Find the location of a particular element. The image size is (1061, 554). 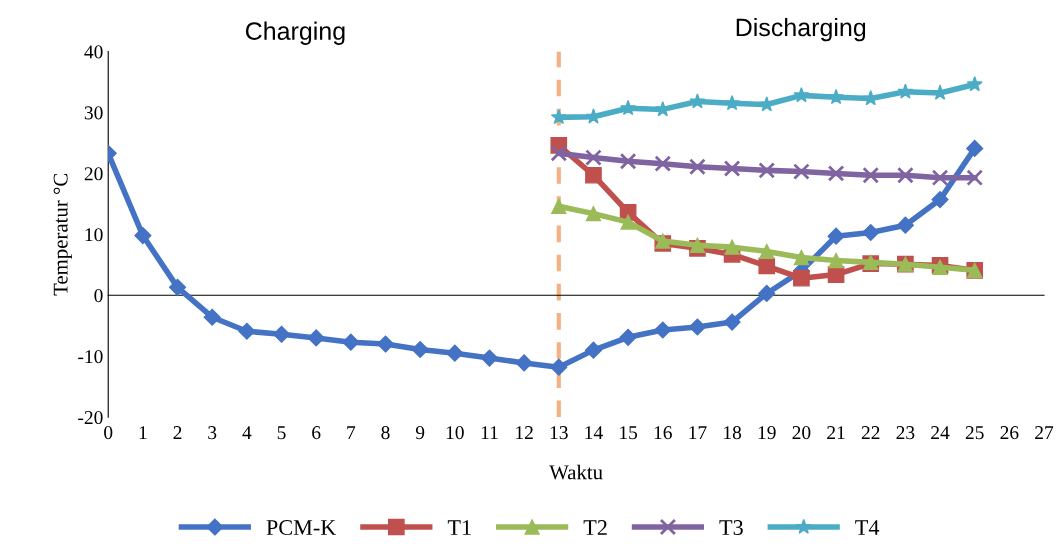

x-tick-label: 10 is located at coordinates (455, 433).